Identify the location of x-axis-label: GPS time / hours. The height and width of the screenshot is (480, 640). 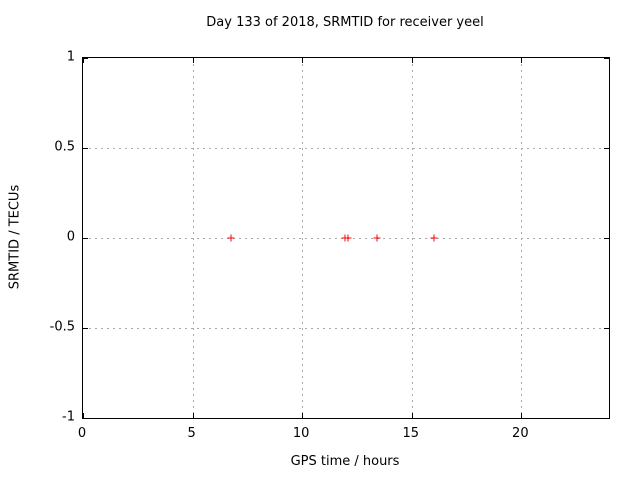
(345, 461).